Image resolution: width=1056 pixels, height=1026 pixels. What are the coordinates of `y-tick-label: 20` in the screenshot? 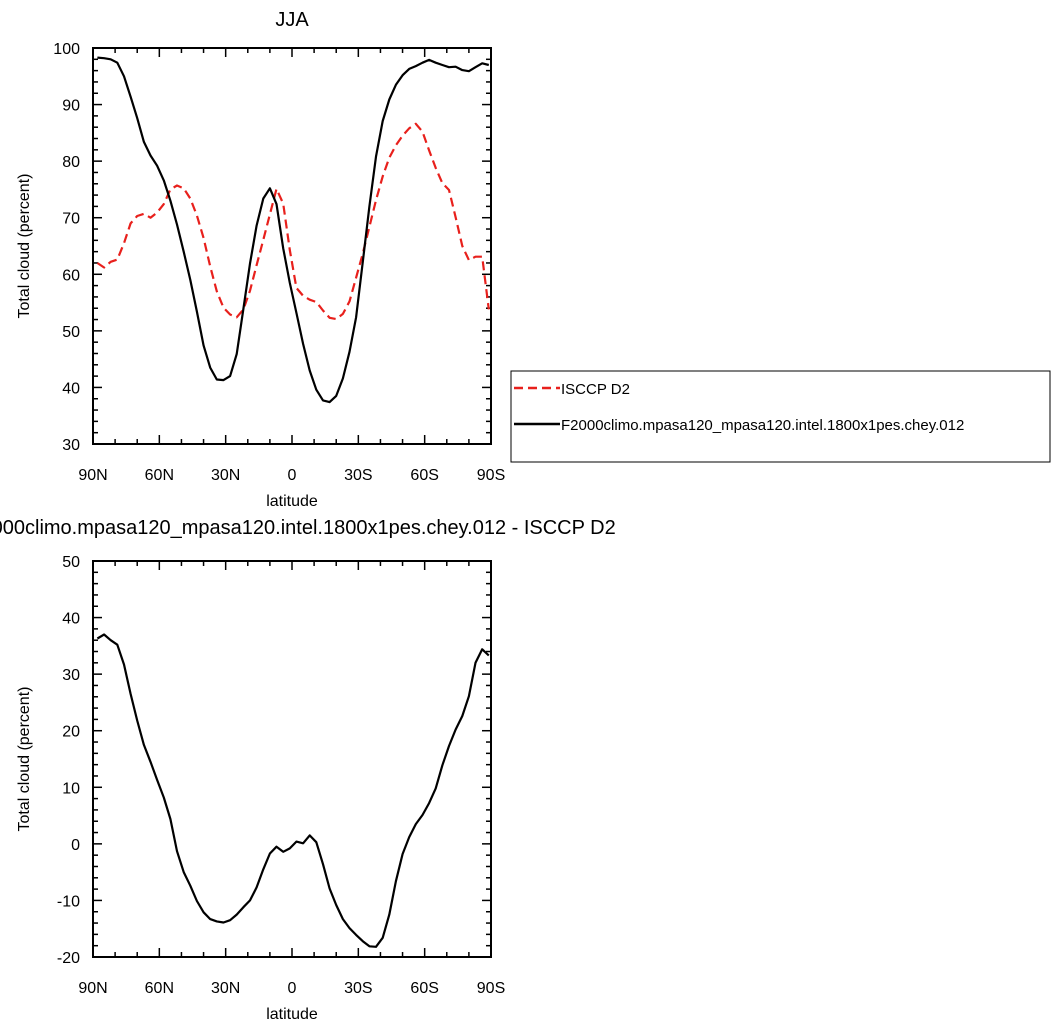 It's located at (71, 732).